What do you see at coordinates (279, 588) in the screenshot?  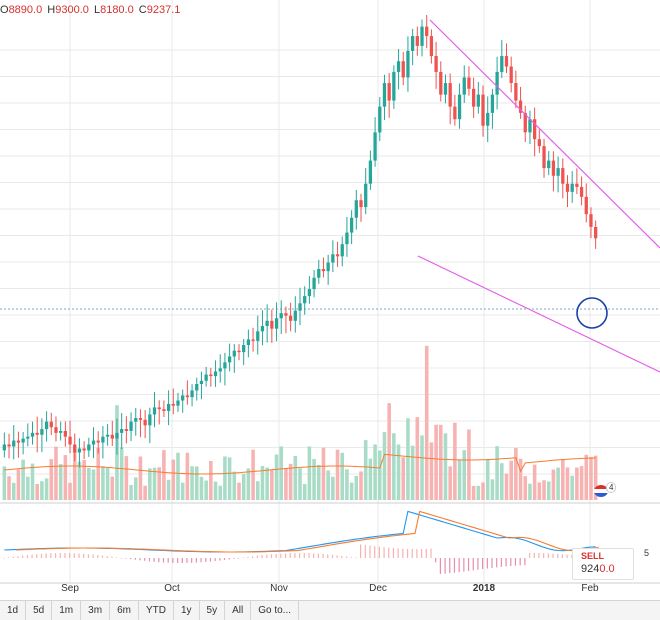 I see `time-label-nov: Nov` at bounding box center [279, 588].